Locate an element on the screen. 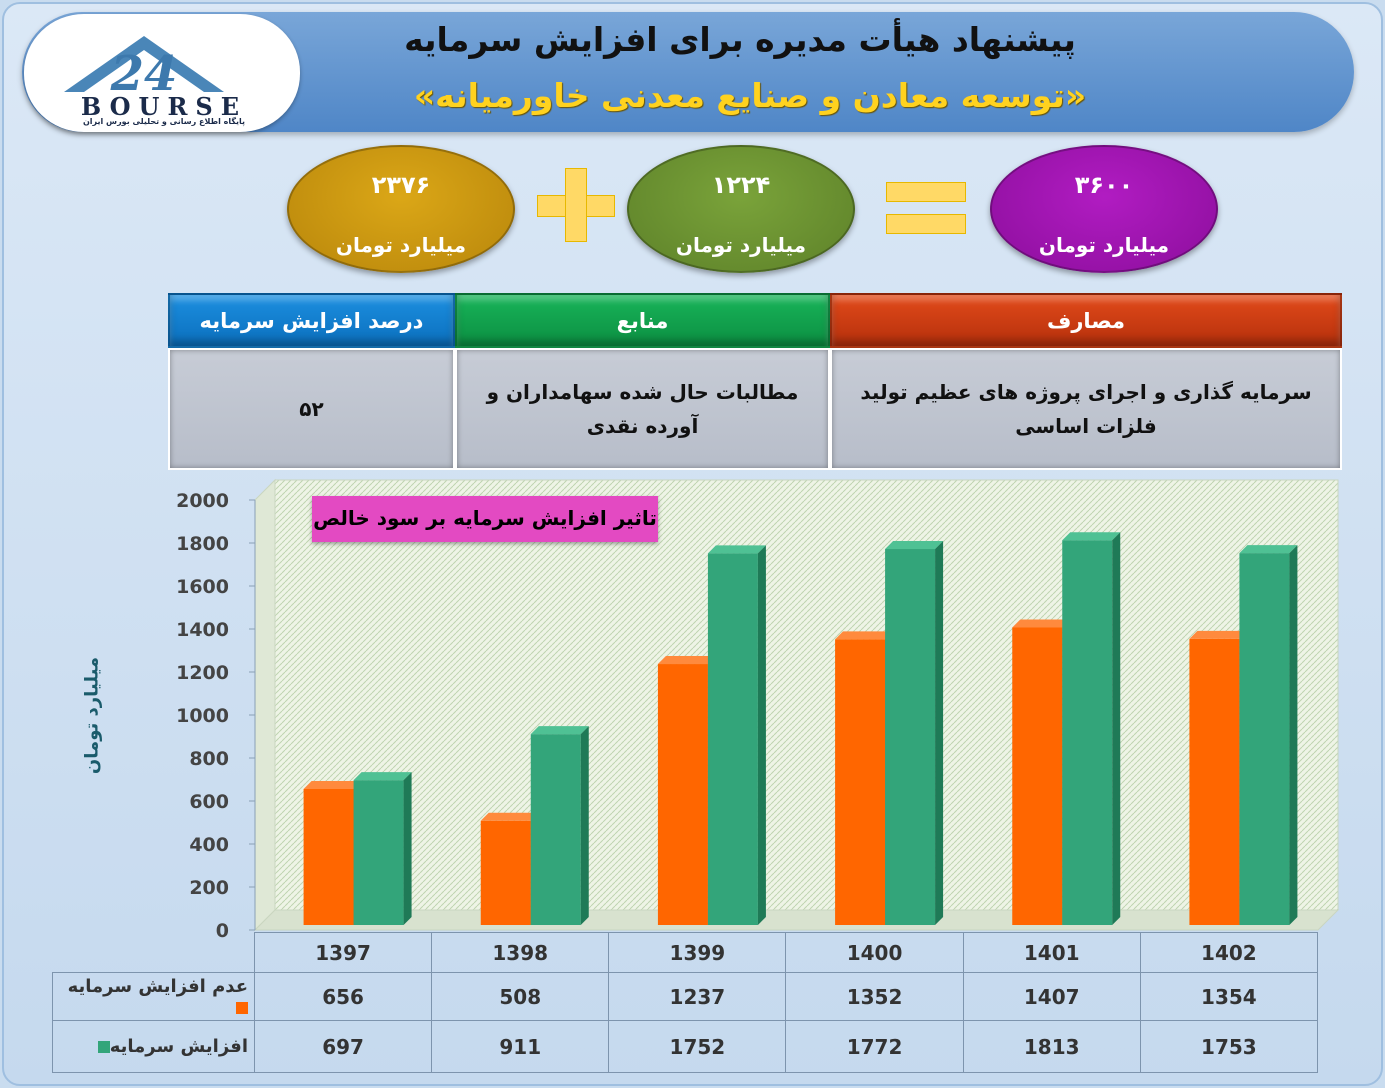 The image size is (1385, 1088). sources-value: مطالبات حال شده سهامداران و آورده نقدی is located at coordinates (642, 409).